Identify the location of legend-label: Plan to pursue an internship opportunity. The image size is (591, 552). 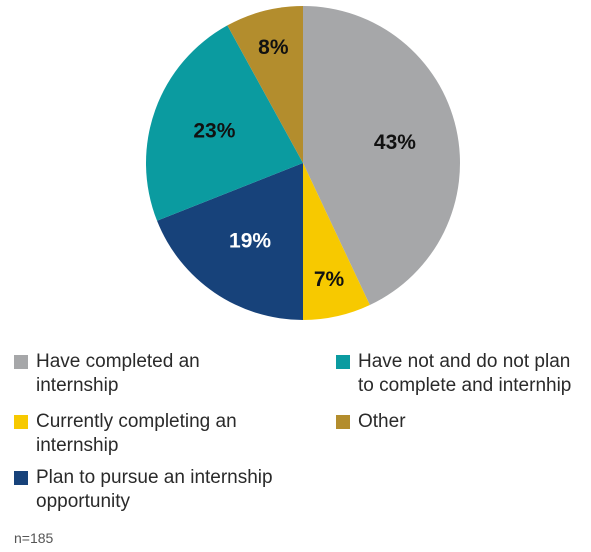
(154, 489).